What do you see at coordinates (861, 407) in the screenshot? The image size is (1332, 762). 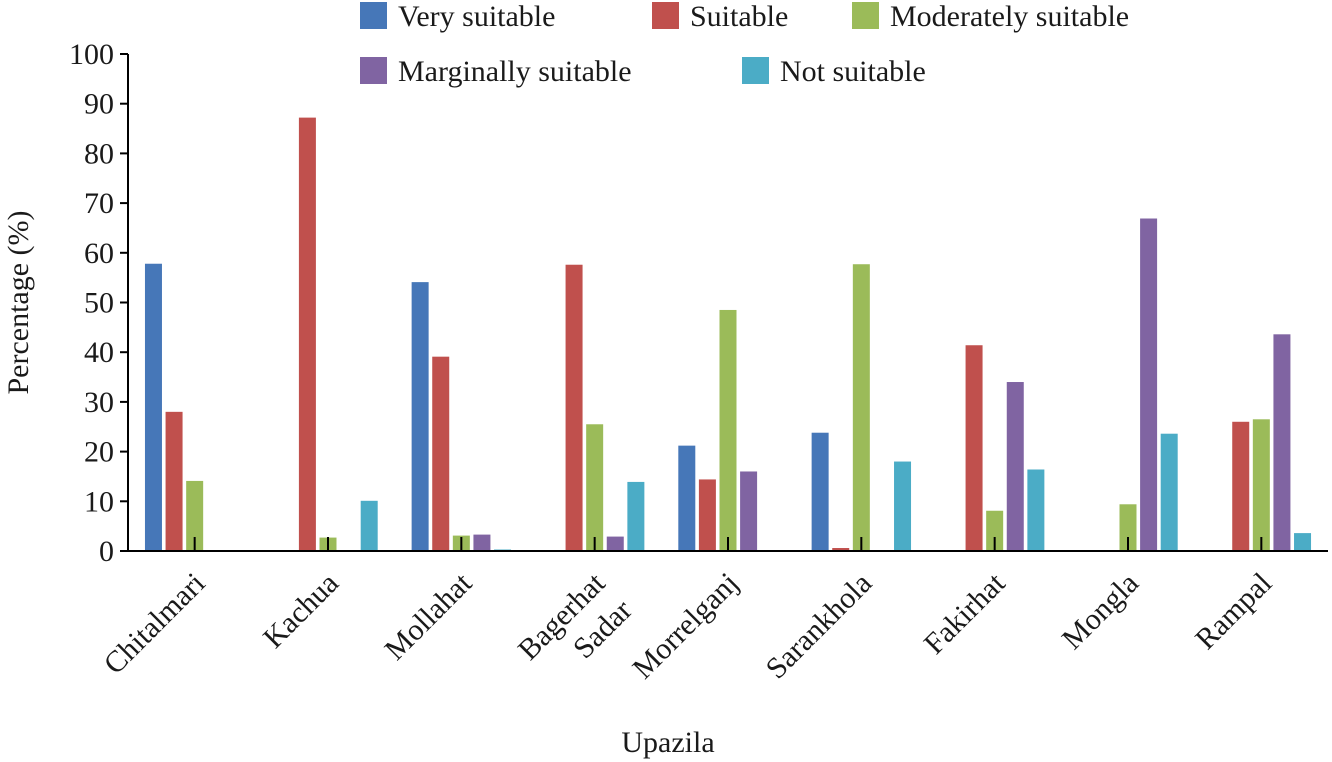 I see `bar: Moderately suitable – Sarankhola: 57.7%` at bounding box center [861, 407].